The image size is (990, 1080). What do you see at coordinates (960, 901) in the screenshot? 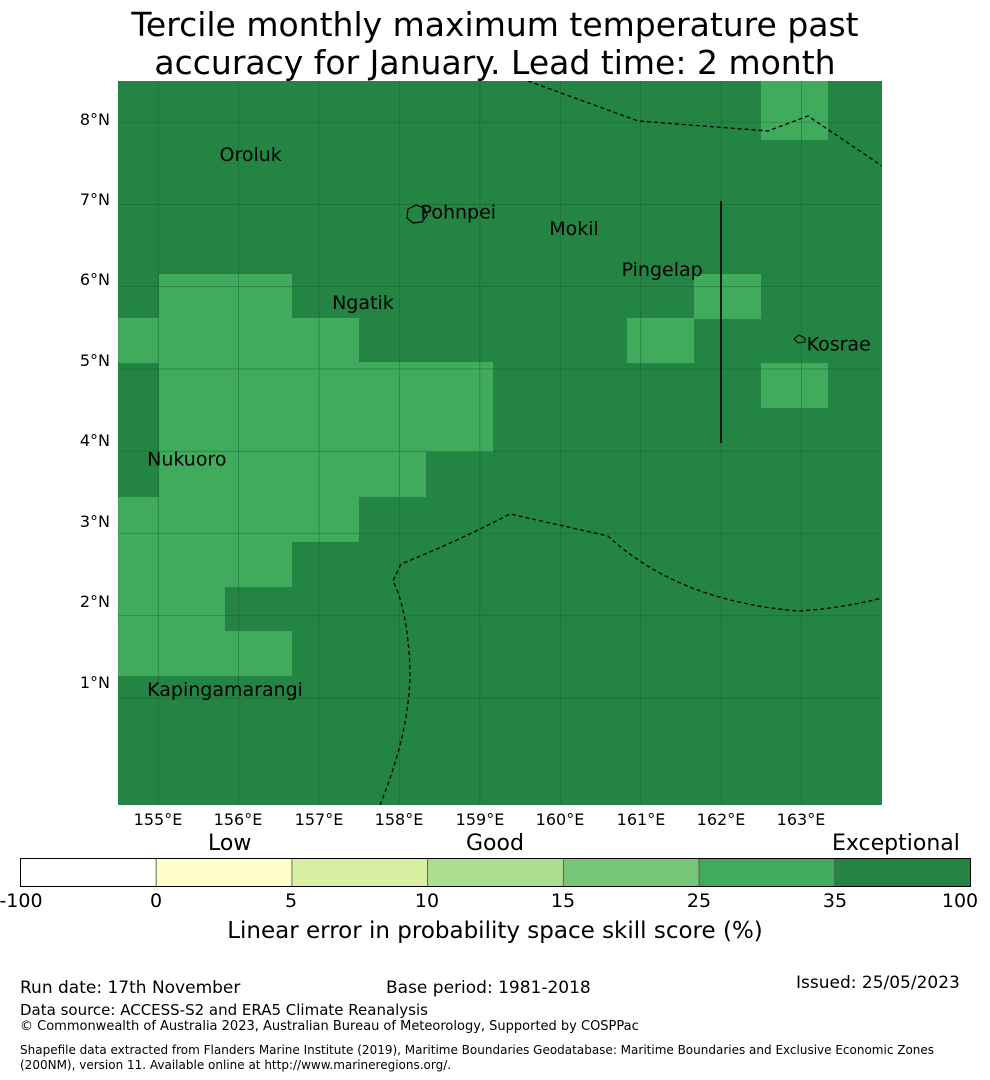
I see `colorbar-tick: 100` at bounding box center [960, 901].